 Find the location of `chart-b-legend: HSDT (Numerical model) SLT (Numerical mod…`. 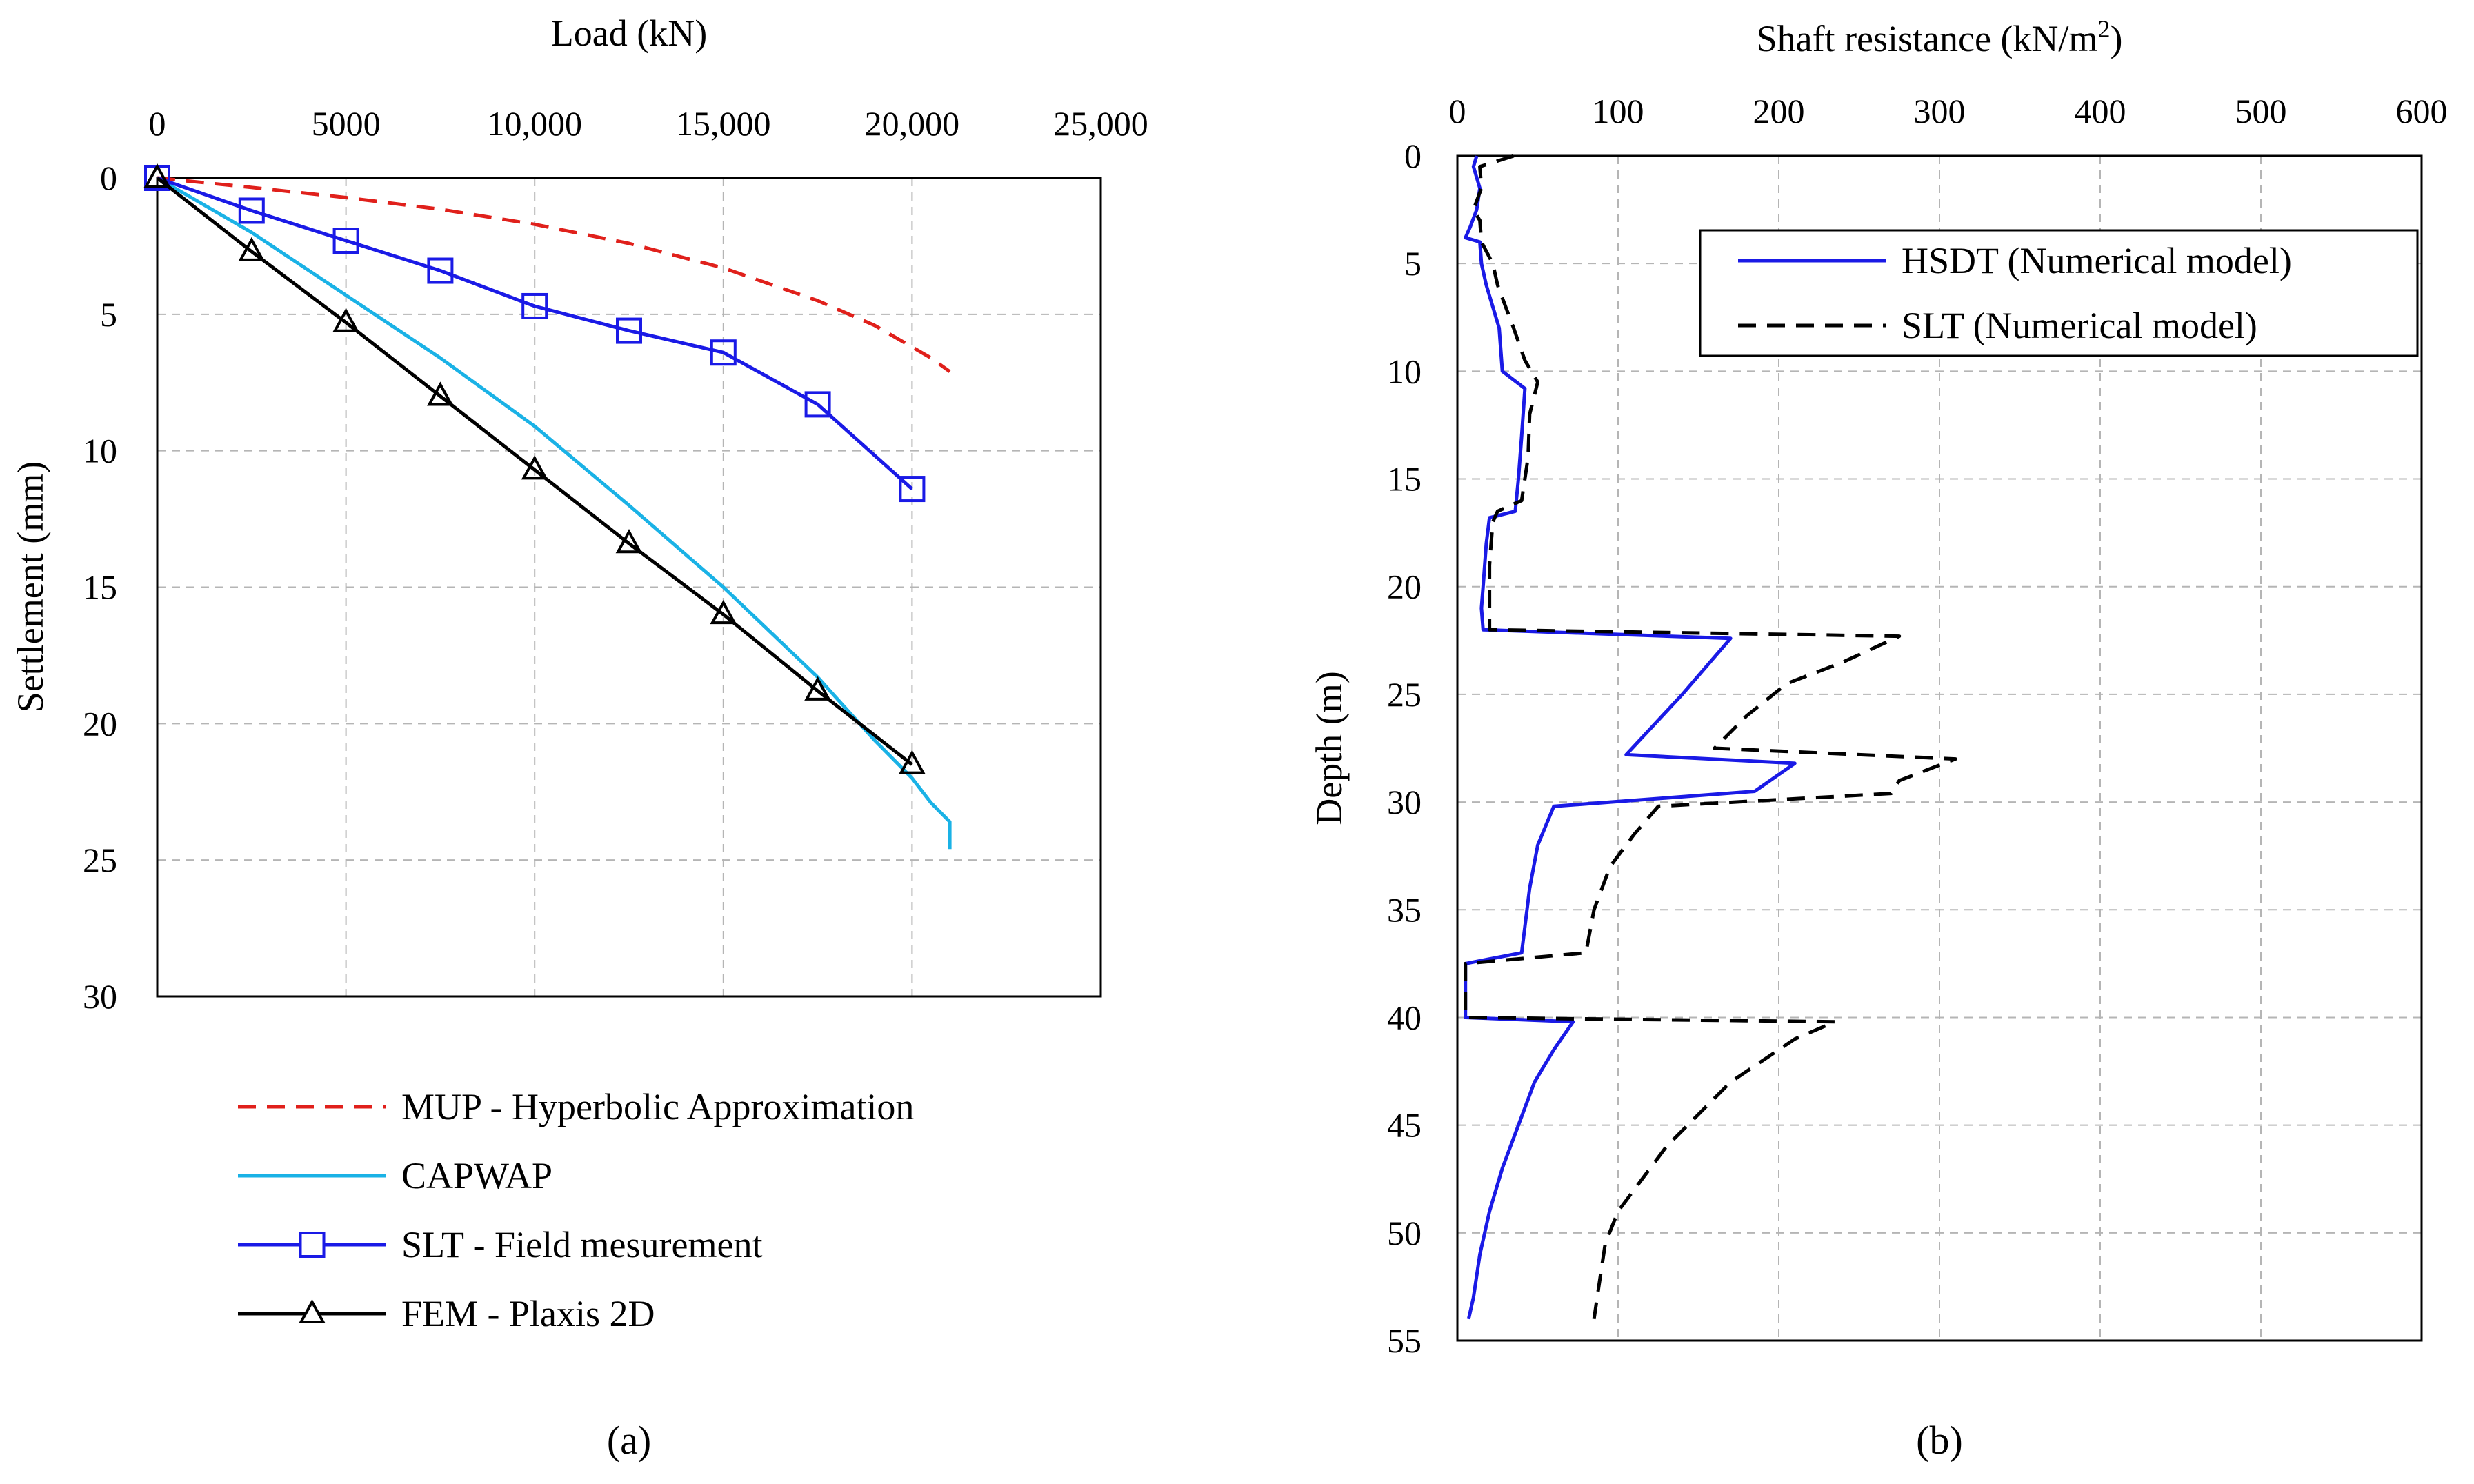

chart-b-legend: HSDT (Numerical model) SLT (Numerical mod… is located at coordinates (2059, 293).